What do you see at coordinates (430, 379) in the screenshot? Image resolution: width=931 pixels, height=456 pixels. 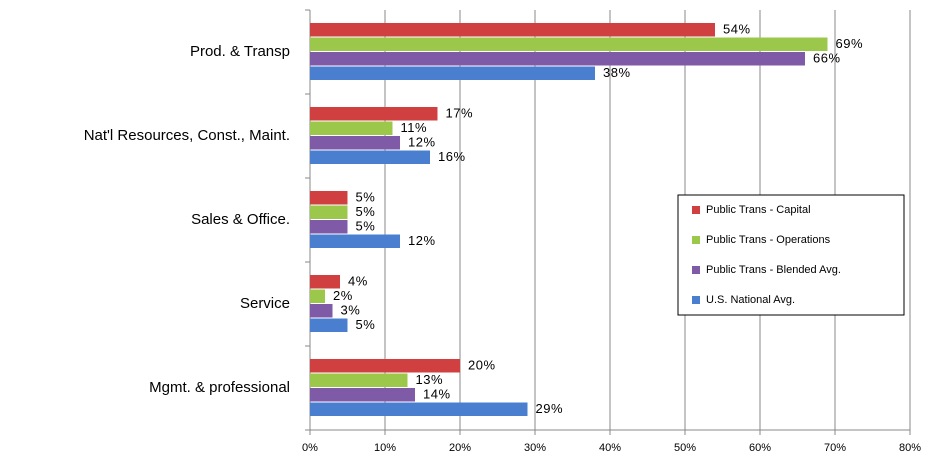 I see `data-label: 13%` at bounding box center [430, 379].